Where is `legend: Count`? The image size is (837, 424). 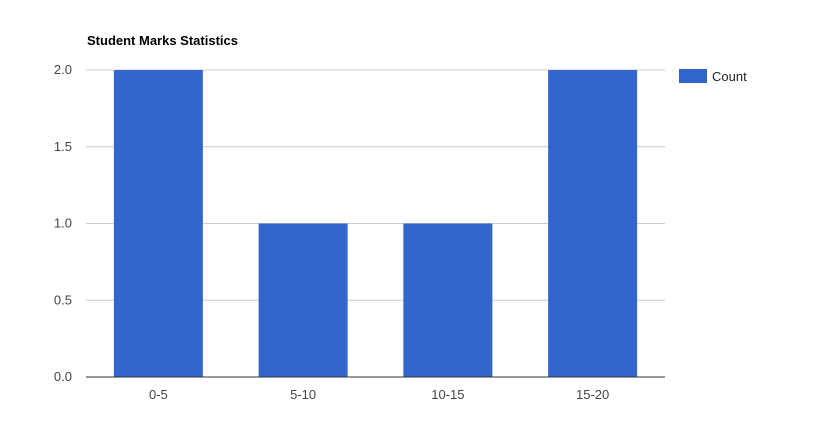
legend: Count is located at coordinates (713, 76).